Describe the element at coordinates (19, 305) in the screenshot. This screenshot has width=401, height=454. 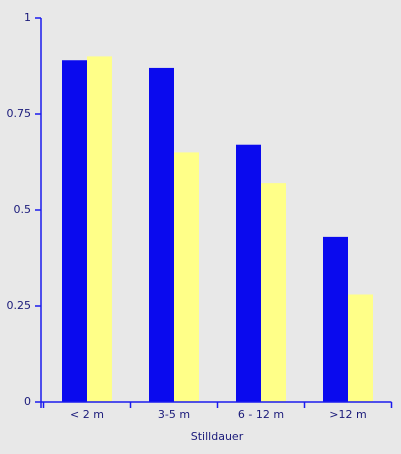
I see `y-tick-label: 0.25` at that location.